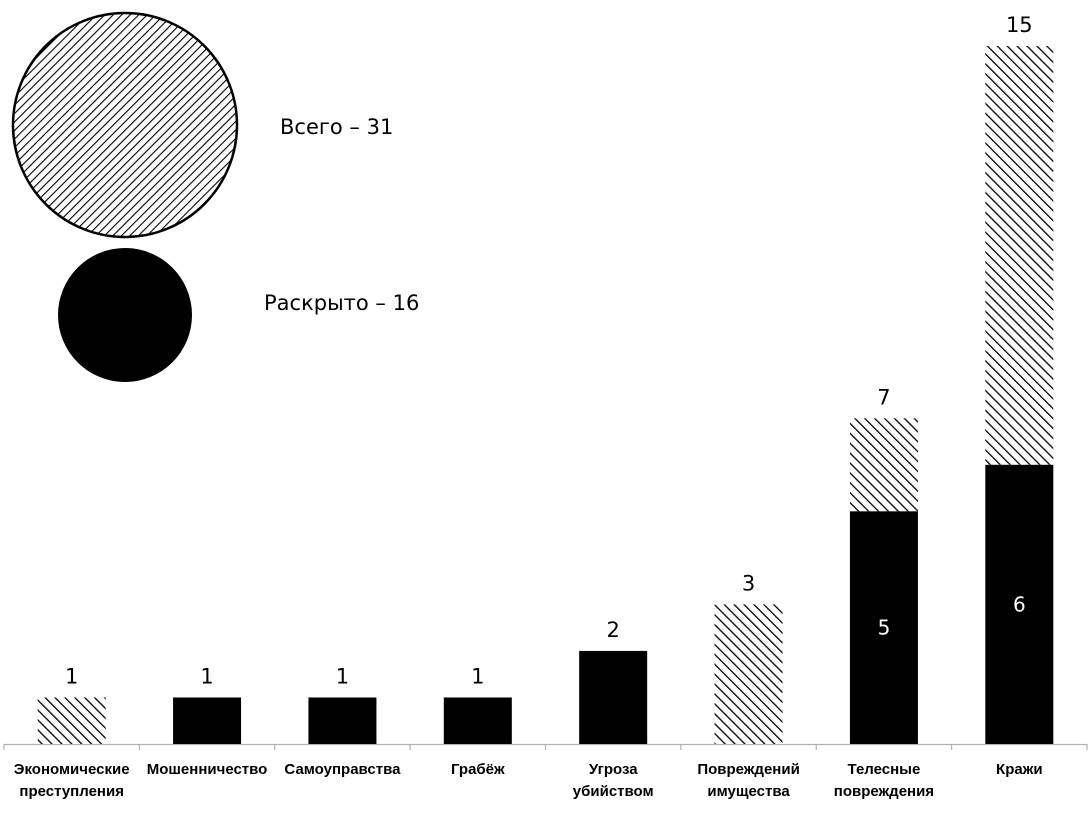 This screenshot has height=818, width=1089. Describe the element at coordinates (478, 769) in the screenshot. I see `category-label: Грабёж` at that location.